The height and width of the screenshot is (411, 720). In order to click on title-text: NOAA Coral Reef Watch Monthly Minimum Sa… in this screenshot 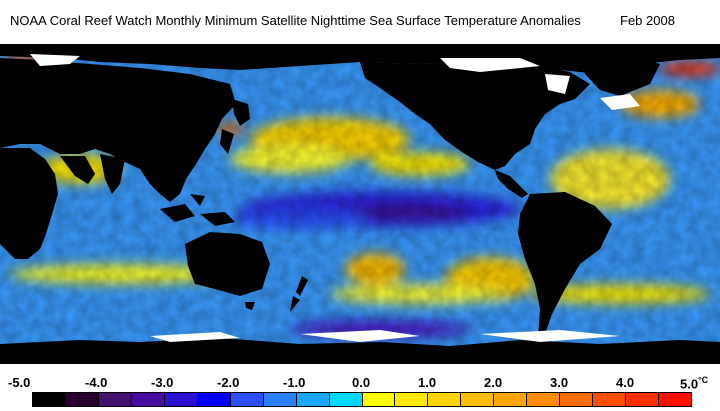, I will do `click(295, 20)`.